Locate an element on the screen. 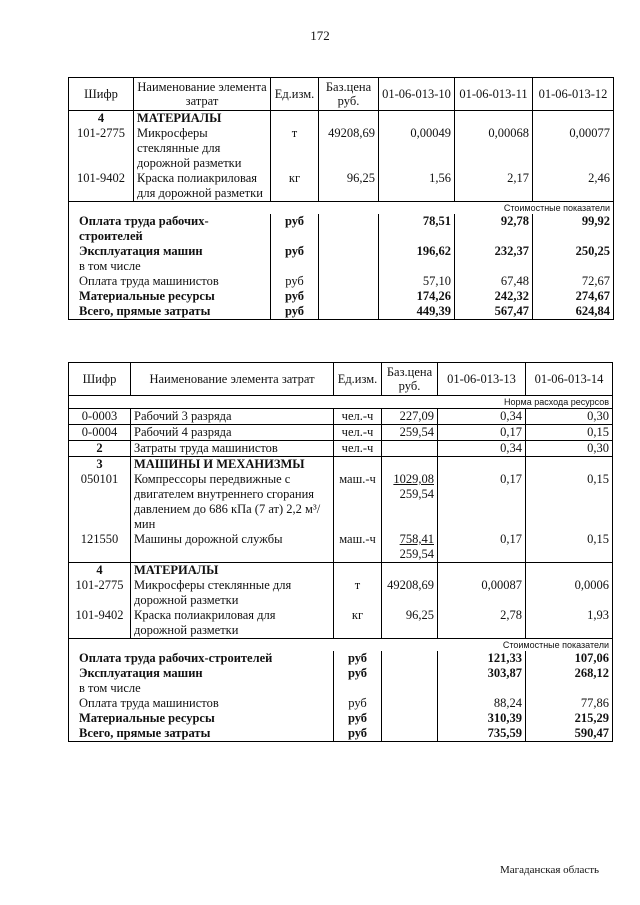 The image size is (640, 905). cost-value: 77,86 is located at coordinates (569, 703).